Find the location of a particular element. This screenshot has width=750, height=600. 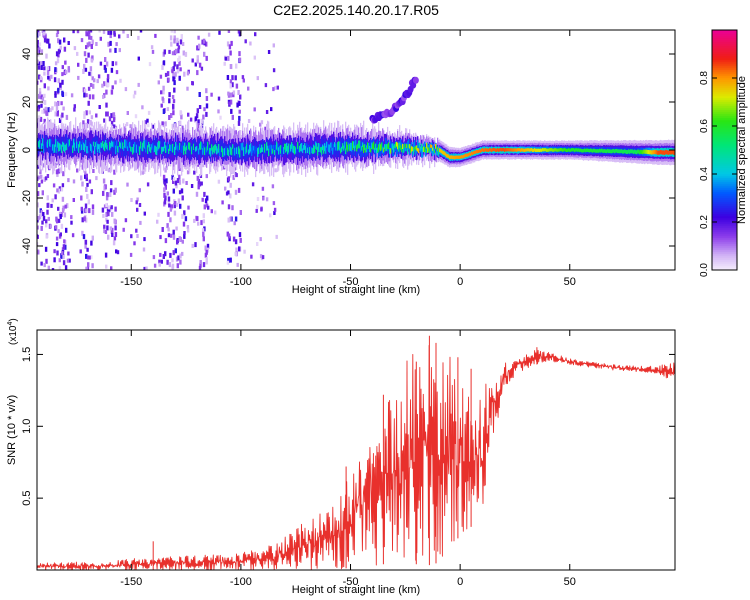

y-tick-label: 0 is located at coordinates (27, 150).